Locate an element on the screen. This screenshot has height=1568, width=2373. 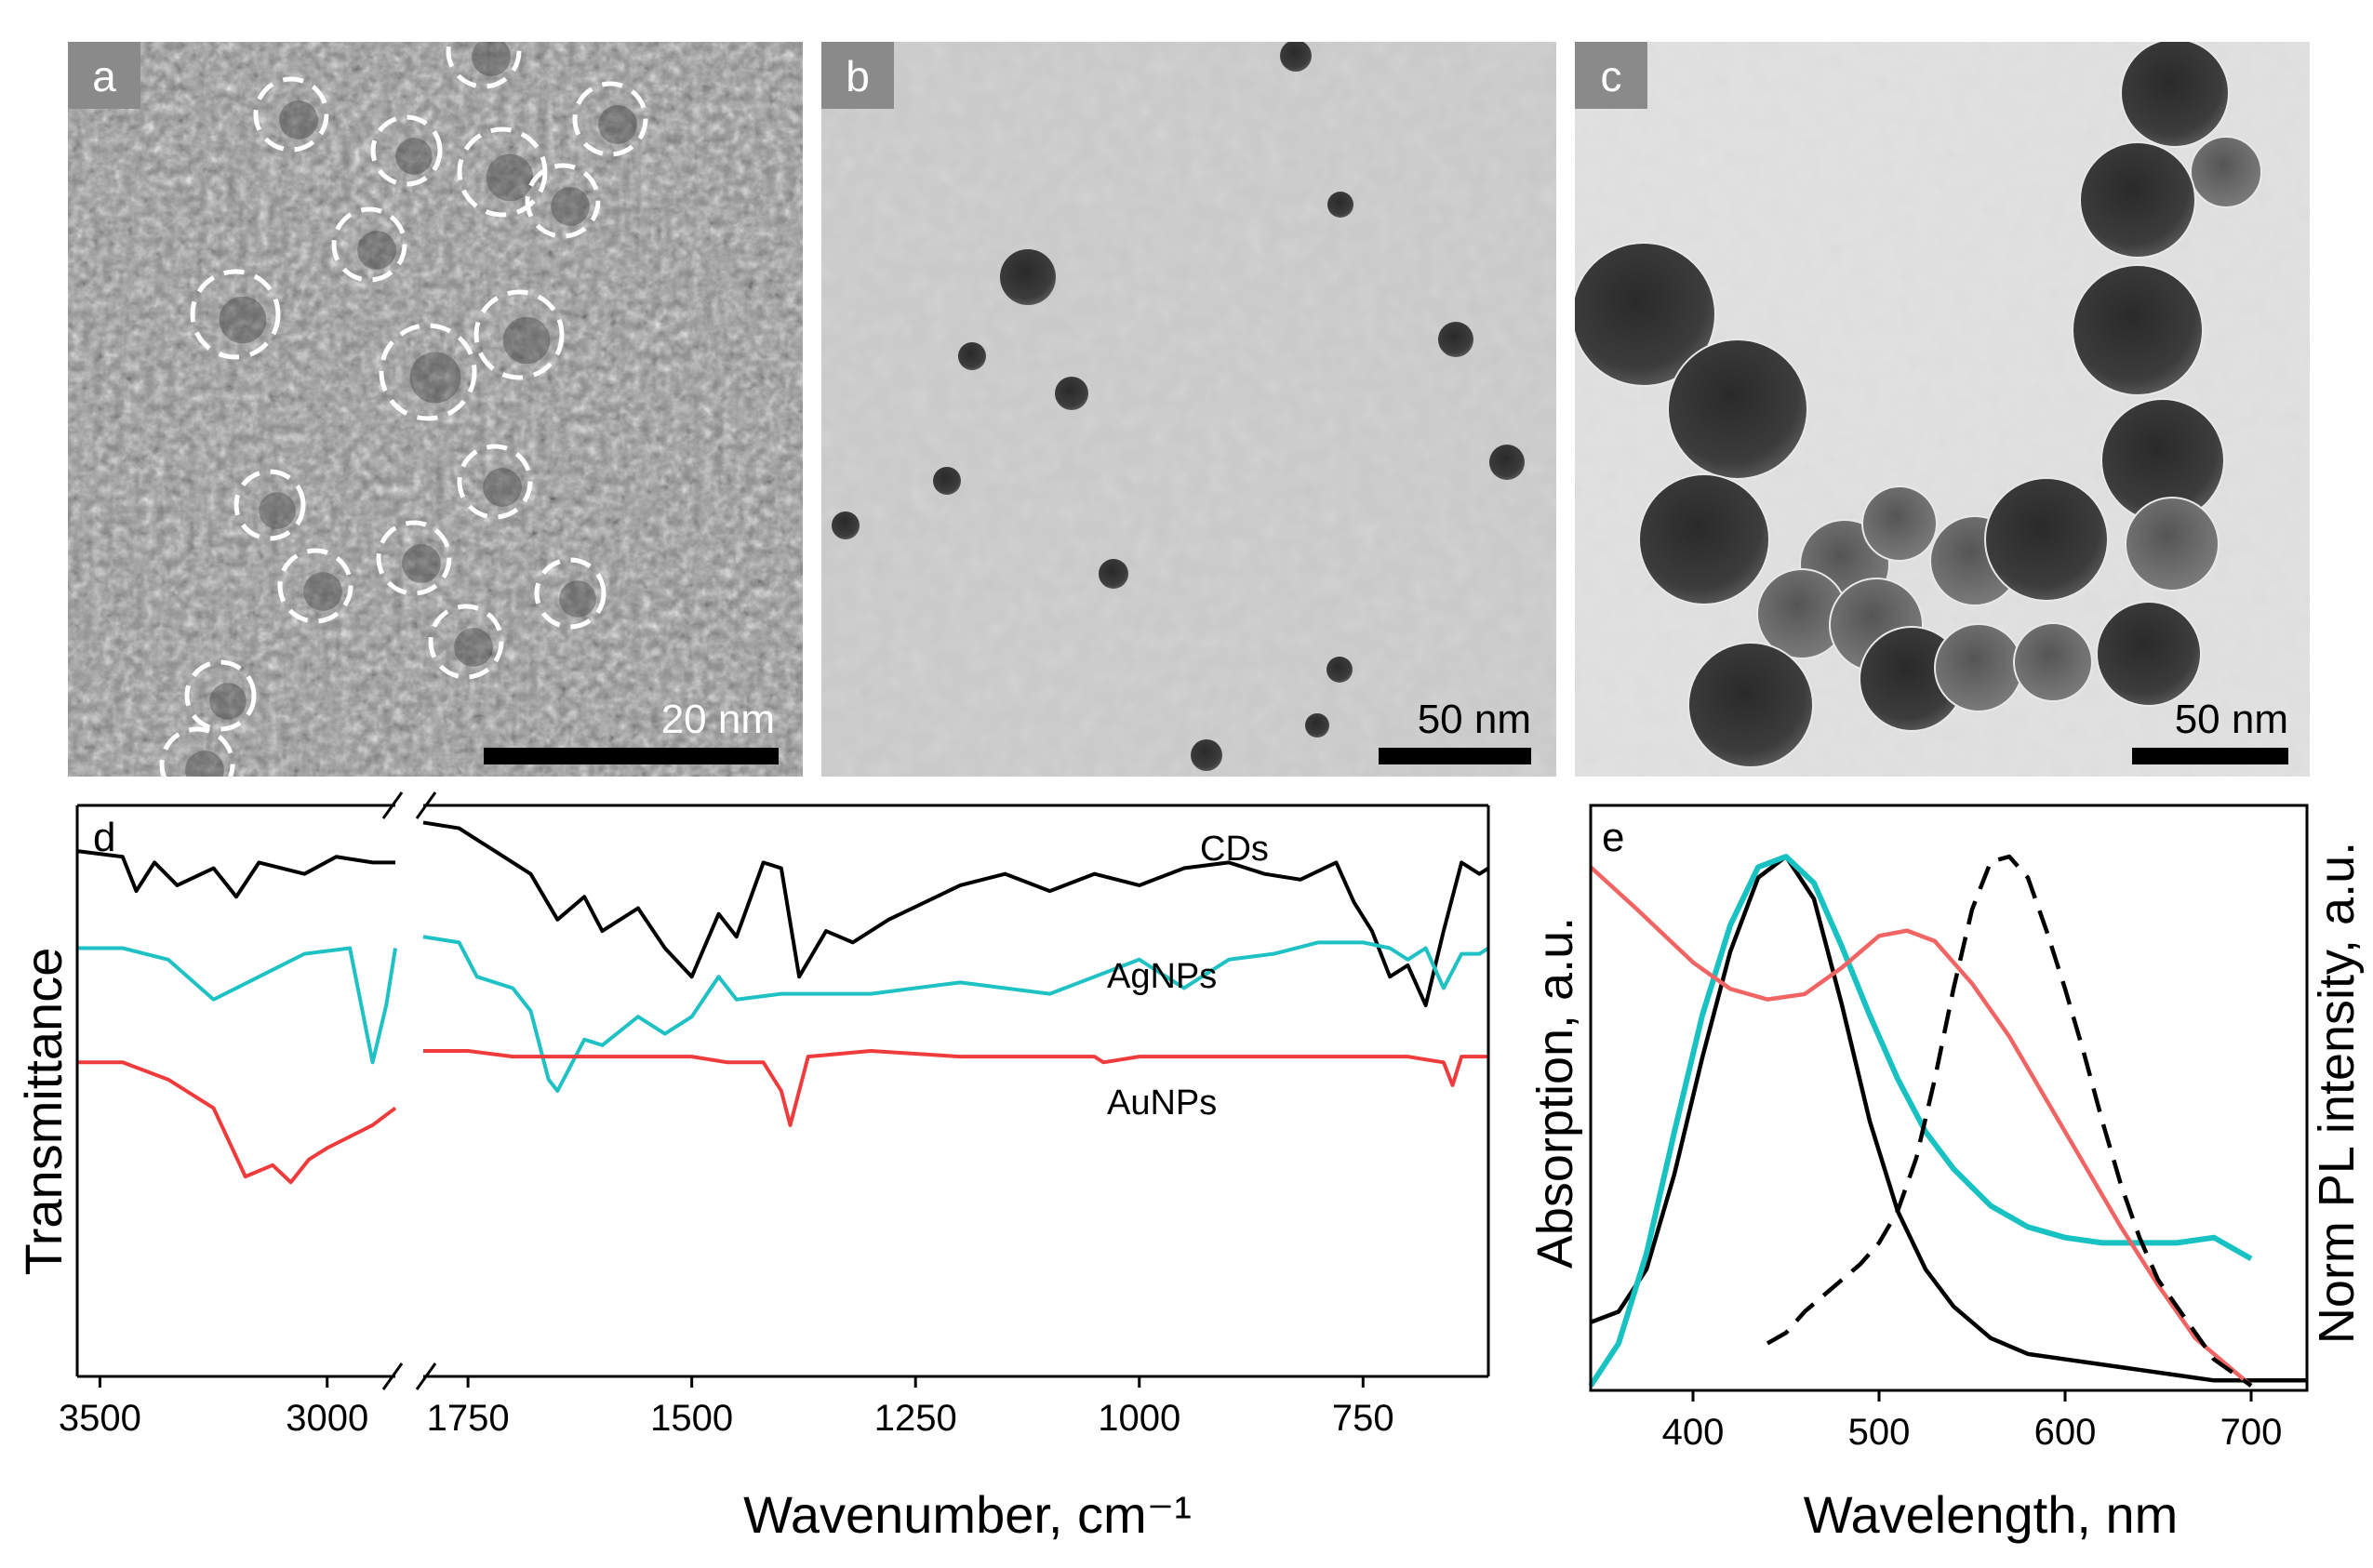
tem-panel-a: a 20 nm is located at coordinates (436, 409).